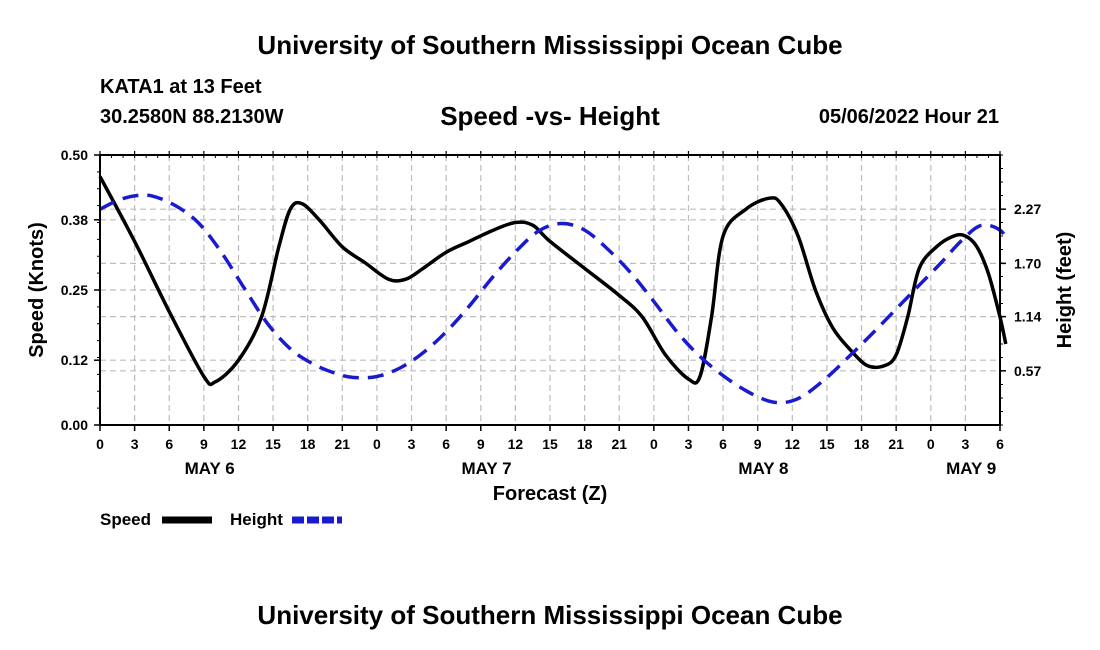 This screenshot has width=1100, height=650. Describe the element at coordinates (550, 116) in the screenshot. I see `chart-title: Speed -vs- Height` at that location.